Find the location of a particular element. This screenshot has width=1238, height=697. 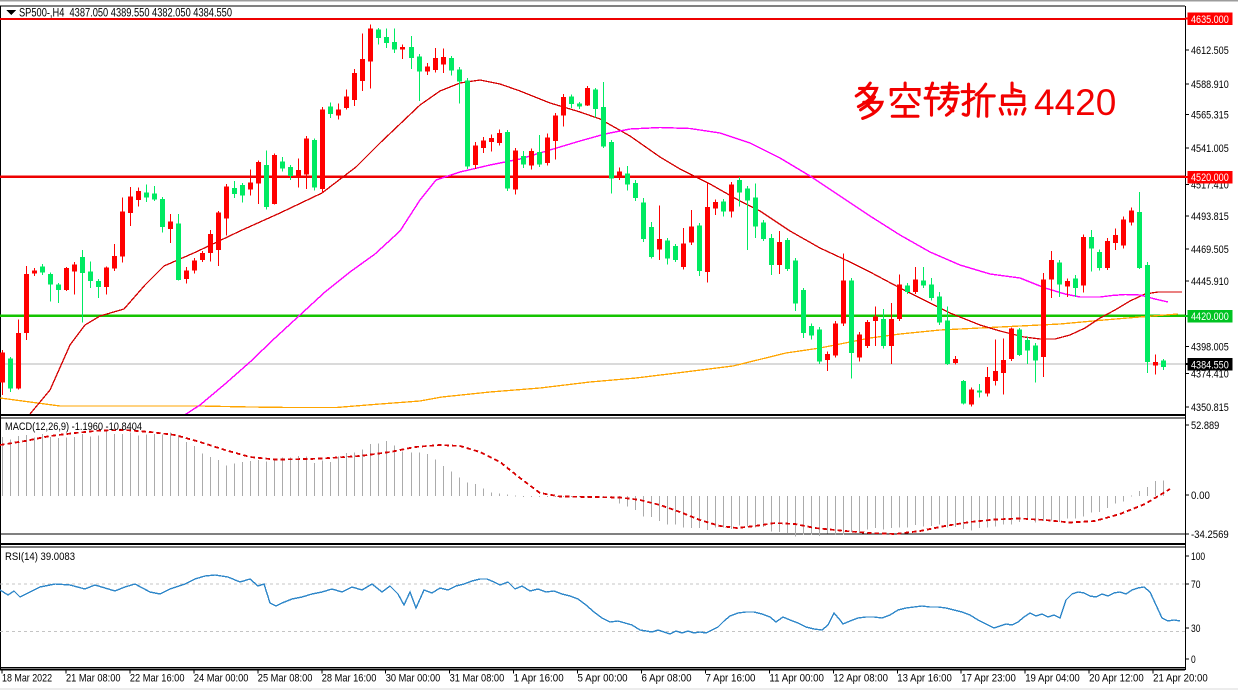

svg-text: 4420 is located at coordinates (1075, 102).